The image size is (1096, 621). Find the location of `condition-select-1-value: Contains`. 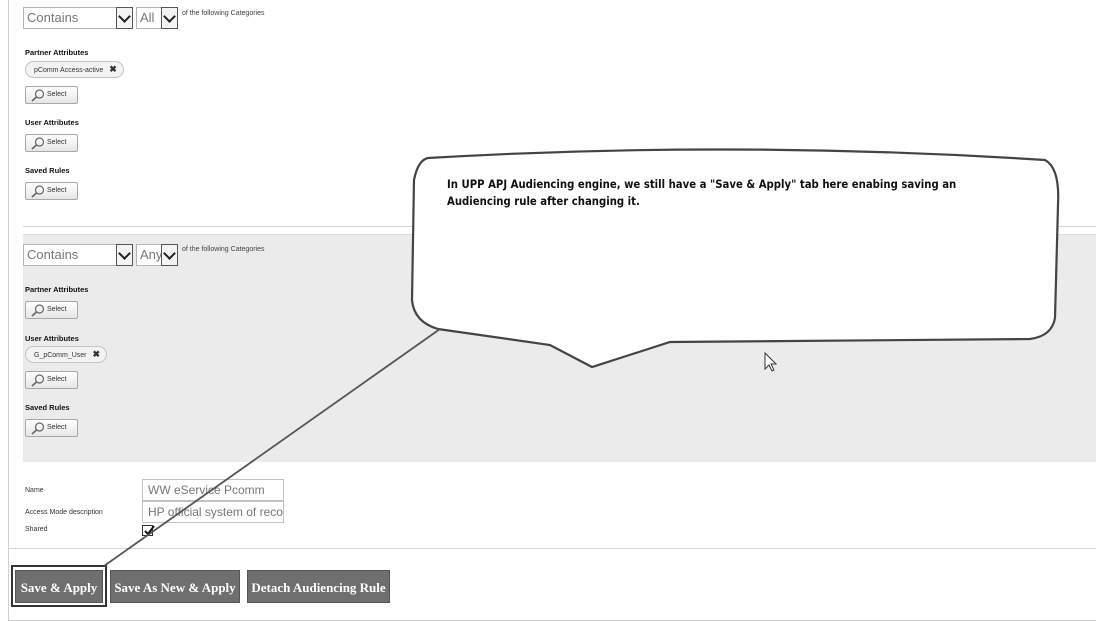

condition-select-1-value: Contains is located at coordinates (53, 17).